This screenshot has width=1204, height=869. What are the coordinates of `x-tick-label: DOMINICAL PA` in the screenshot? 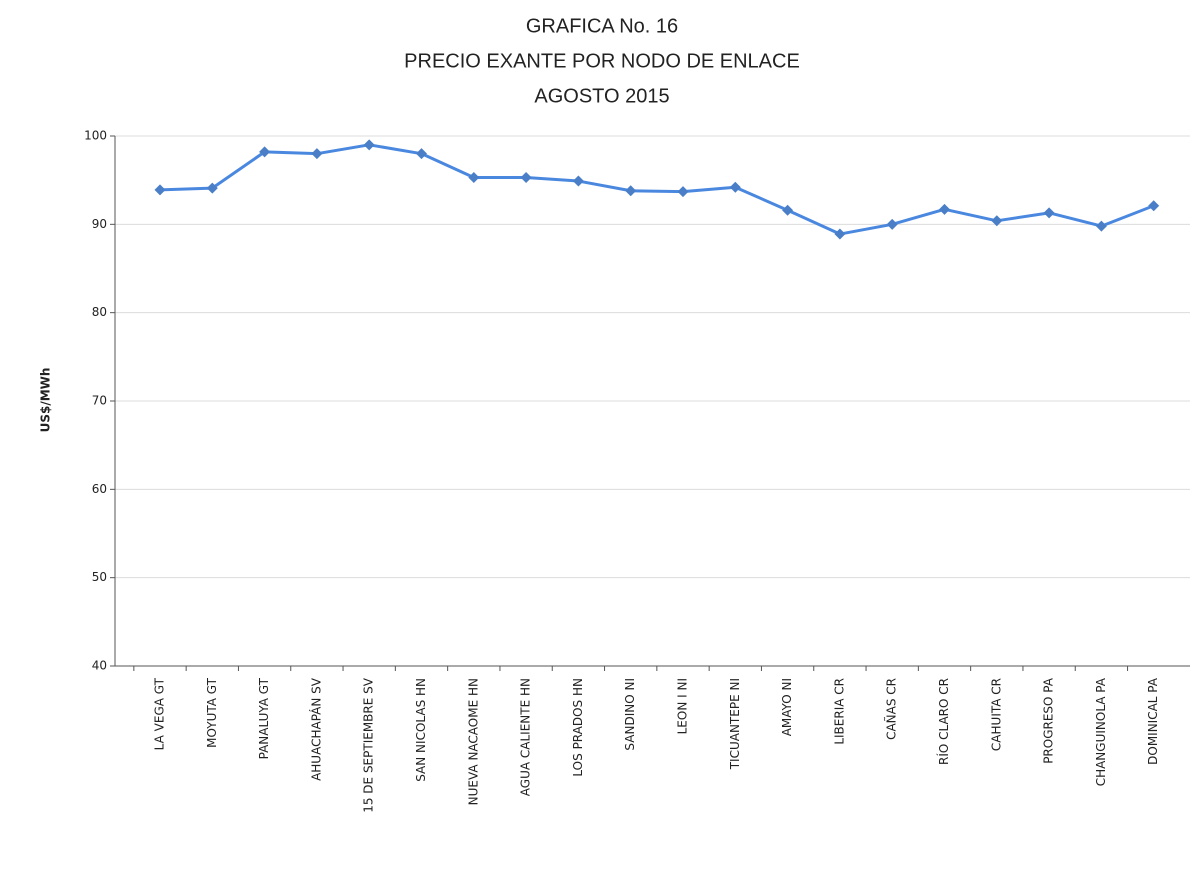 It's located at (1153, 721).